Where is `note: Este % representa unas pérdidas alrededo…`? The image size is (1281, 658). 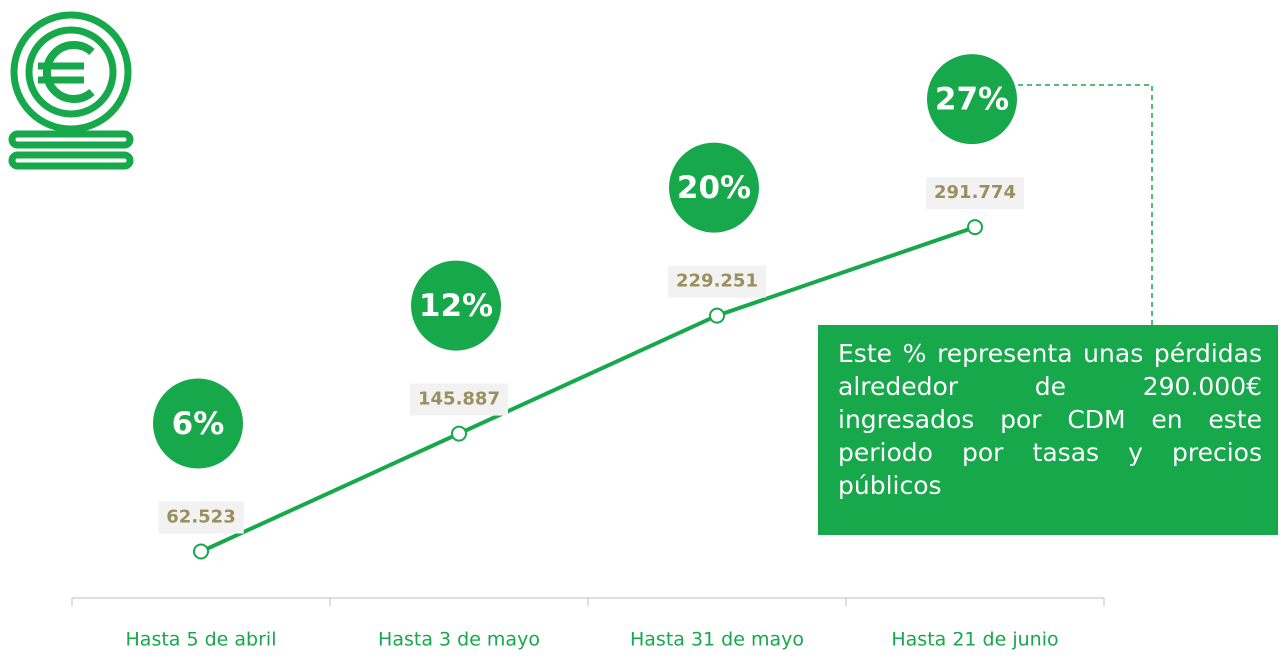
note: Este % representa unas pérdidas alrededo… is located at coordinates (1048, 430).